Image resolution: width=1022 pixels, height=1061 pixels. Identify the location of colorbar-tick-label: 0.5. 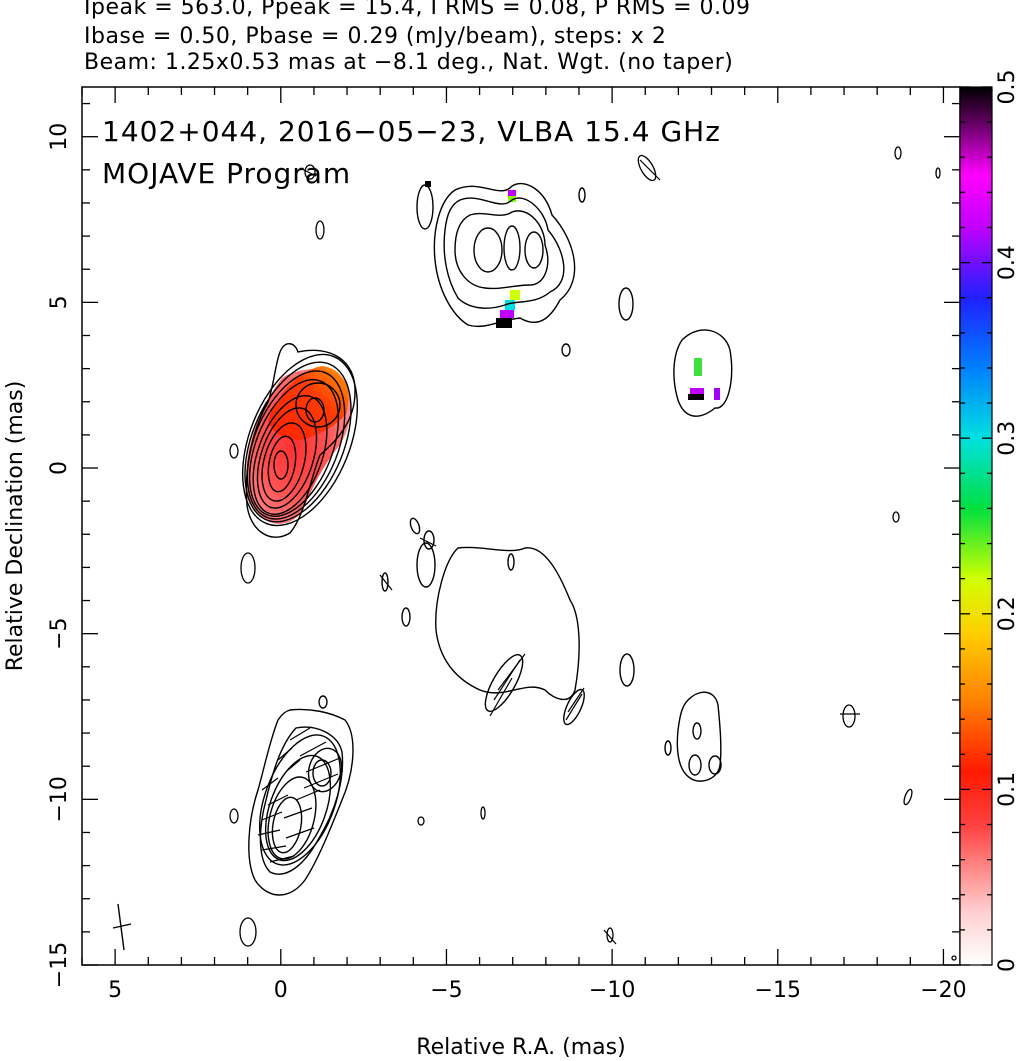
(1007, 87).